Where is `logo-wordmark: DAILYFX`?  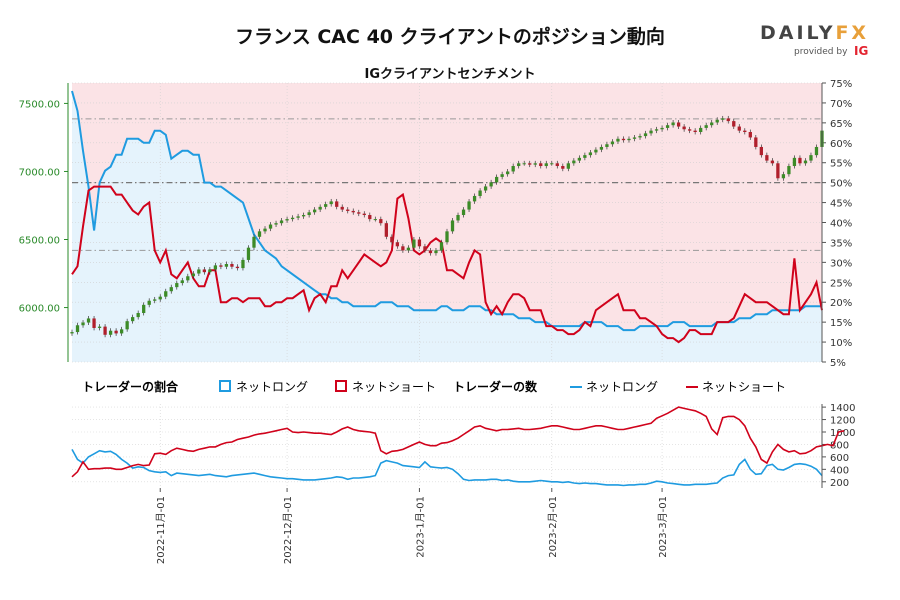 logo-wordmark: DAILYFX is located at coordinates (814, 33).